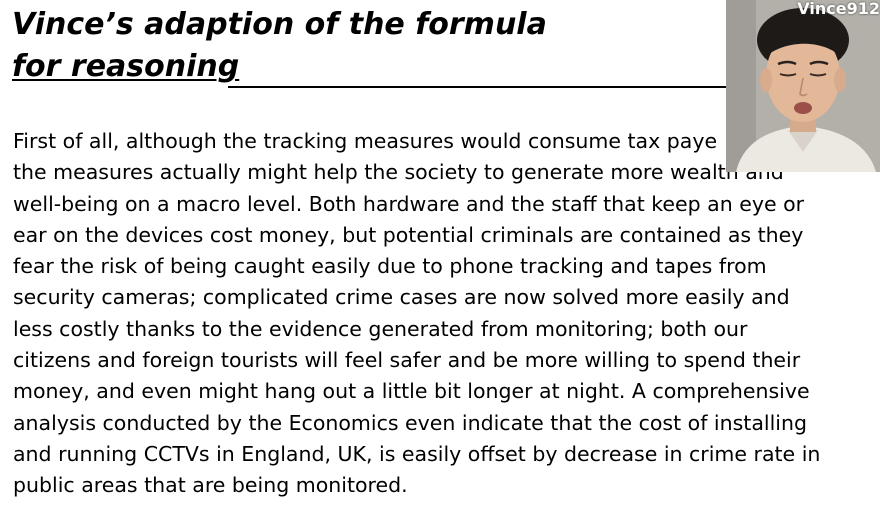 The width and height of the screenshot is (880, 505). What do you see at coordinates (126, 66) in the screenshot?
I see `slide-title-line-2: for reasoning` at bounding box center [126, 66].